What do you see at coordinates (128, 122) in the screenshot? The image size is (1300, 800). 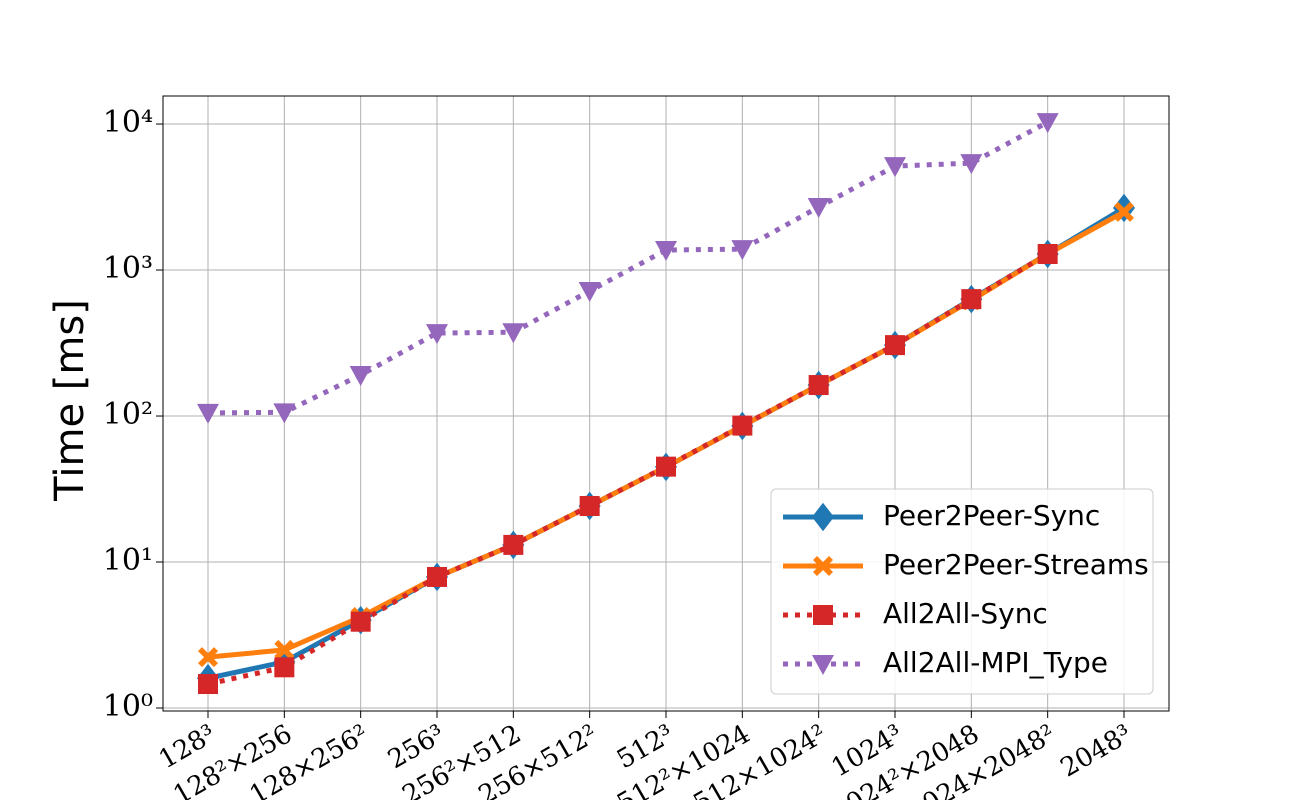 I see `y-tick-label: 10⁴` at bounding box center [128, 122].